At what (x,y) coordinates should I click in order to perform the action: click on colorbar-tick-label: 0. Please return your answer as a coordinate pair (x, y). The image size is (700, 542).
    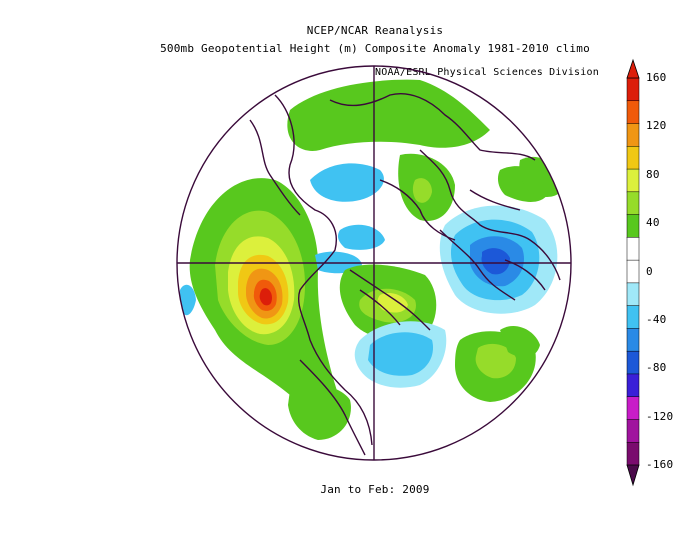
    Looking at the image, I should click on (649, 271).